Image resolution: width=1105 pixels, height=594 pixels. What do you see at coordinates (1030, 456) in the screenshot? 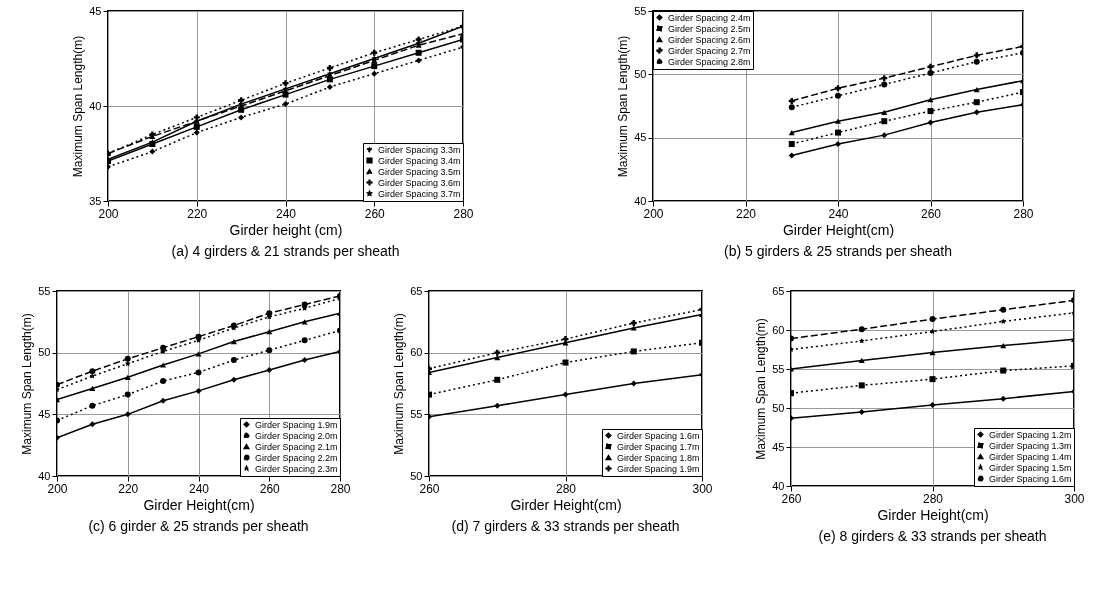
I see `legend-label: Girder Spacing 1.4m` at bounding box center [1030, 456].